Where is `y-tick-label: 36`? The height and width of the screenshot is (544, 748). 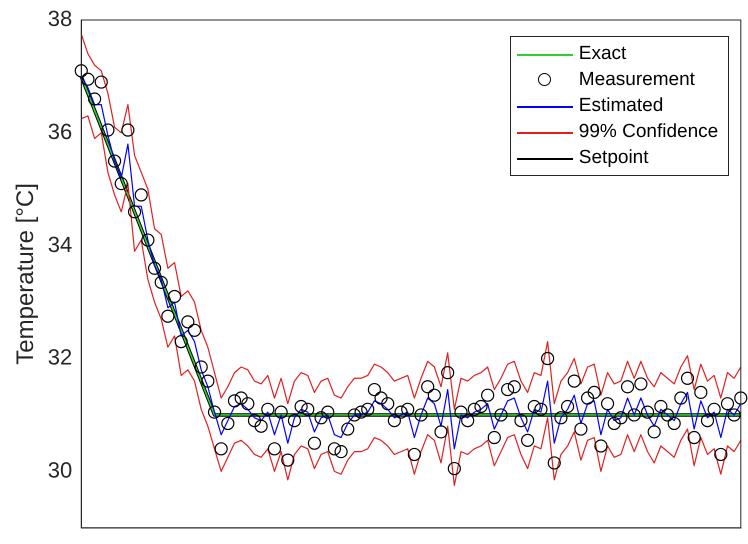 y-tick-label: 36 is located at coordinates (60, 131).